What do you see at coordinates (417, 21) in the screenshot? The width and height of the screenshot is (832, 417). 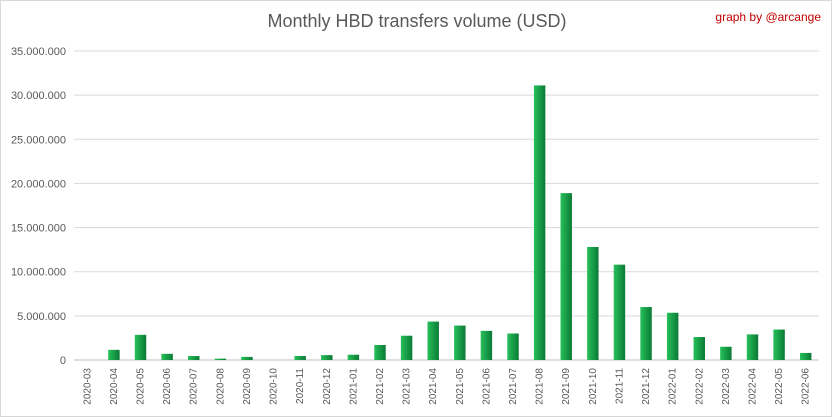 I see `chart-title: Monthly HBD transfers volume (USD)` at bounding box center [417, 21].